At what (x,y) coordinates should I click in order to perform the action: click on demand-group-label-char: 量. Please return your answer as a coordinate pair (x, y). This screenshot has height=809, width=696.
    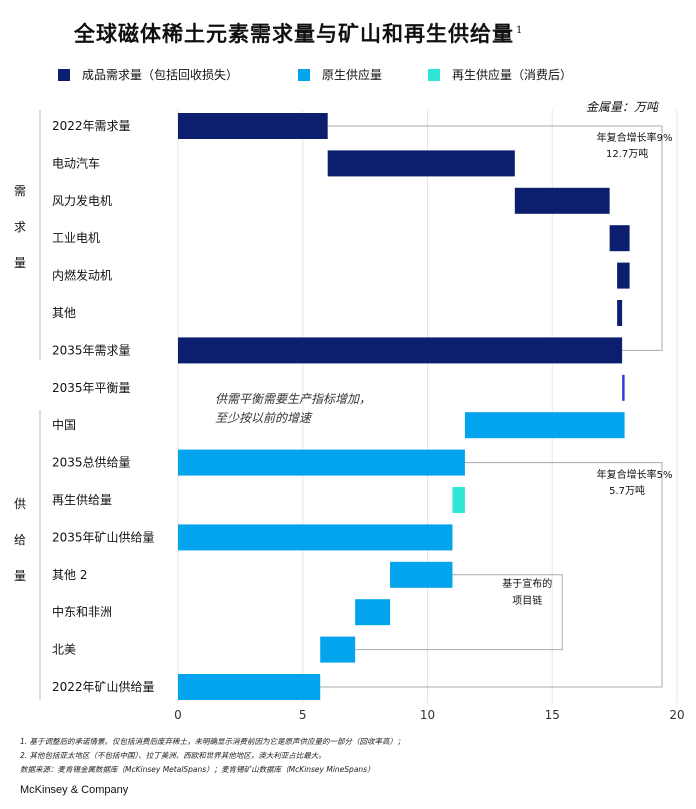
    Looking at the image, I should click on (20, 263).